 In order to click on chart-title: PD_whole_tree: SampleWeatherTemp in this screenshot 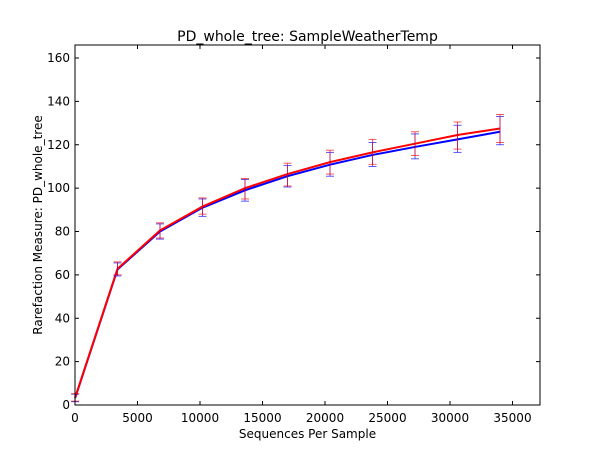, I will do `click(307, 37)`.